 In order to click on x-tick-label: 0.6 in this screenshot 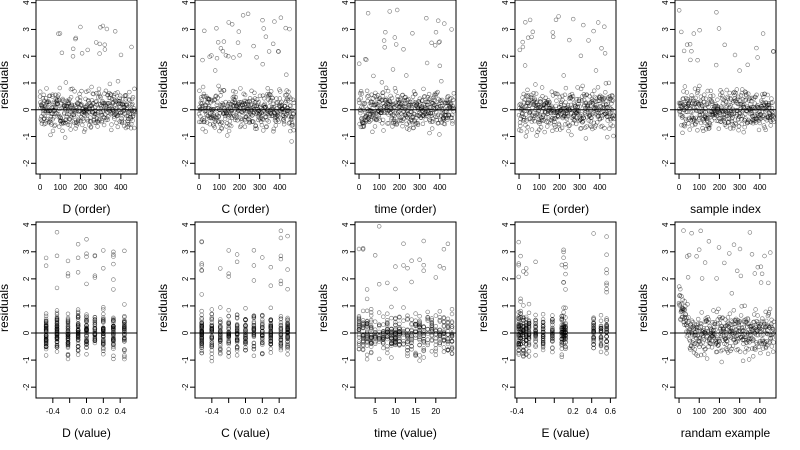, I will do `click(611, 411)`.